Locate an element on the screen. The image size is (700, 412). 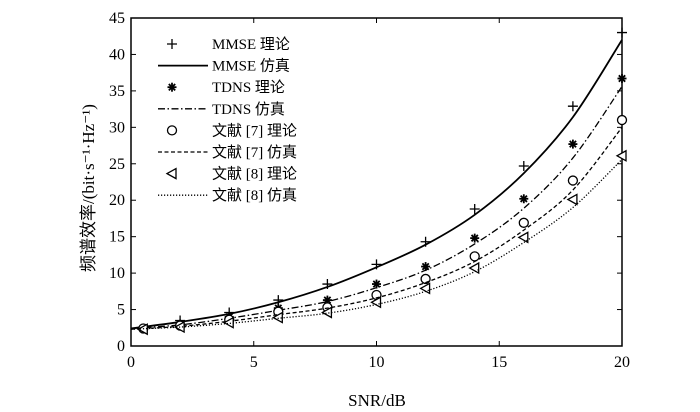
legend-entry-3: TDNS 仿真 is located at coordinates (221, 109).